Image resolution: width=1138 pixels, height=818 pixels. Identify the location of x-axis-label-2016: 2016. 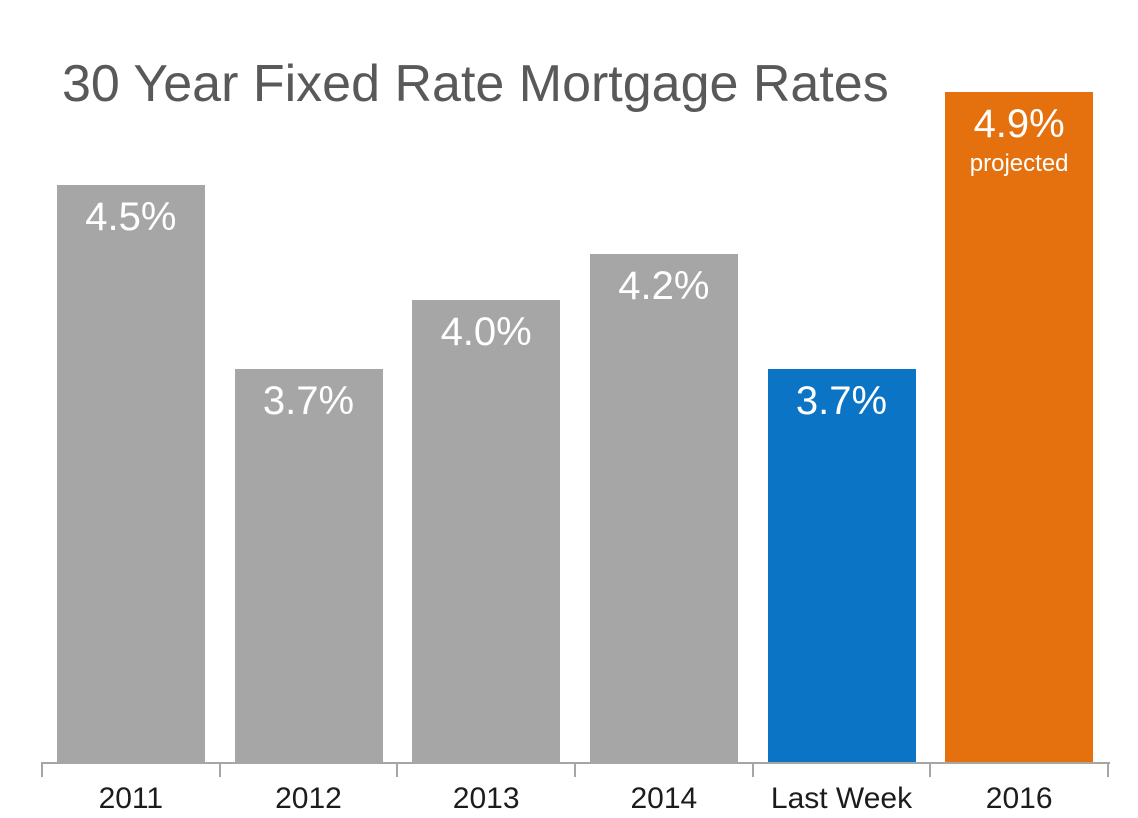
(1019, 798).